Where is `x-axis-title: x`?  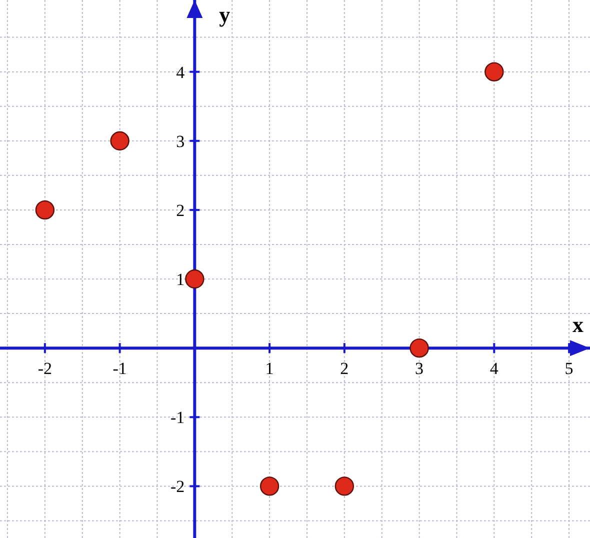 x-axis-title: x is located at coordinates (578, 325).